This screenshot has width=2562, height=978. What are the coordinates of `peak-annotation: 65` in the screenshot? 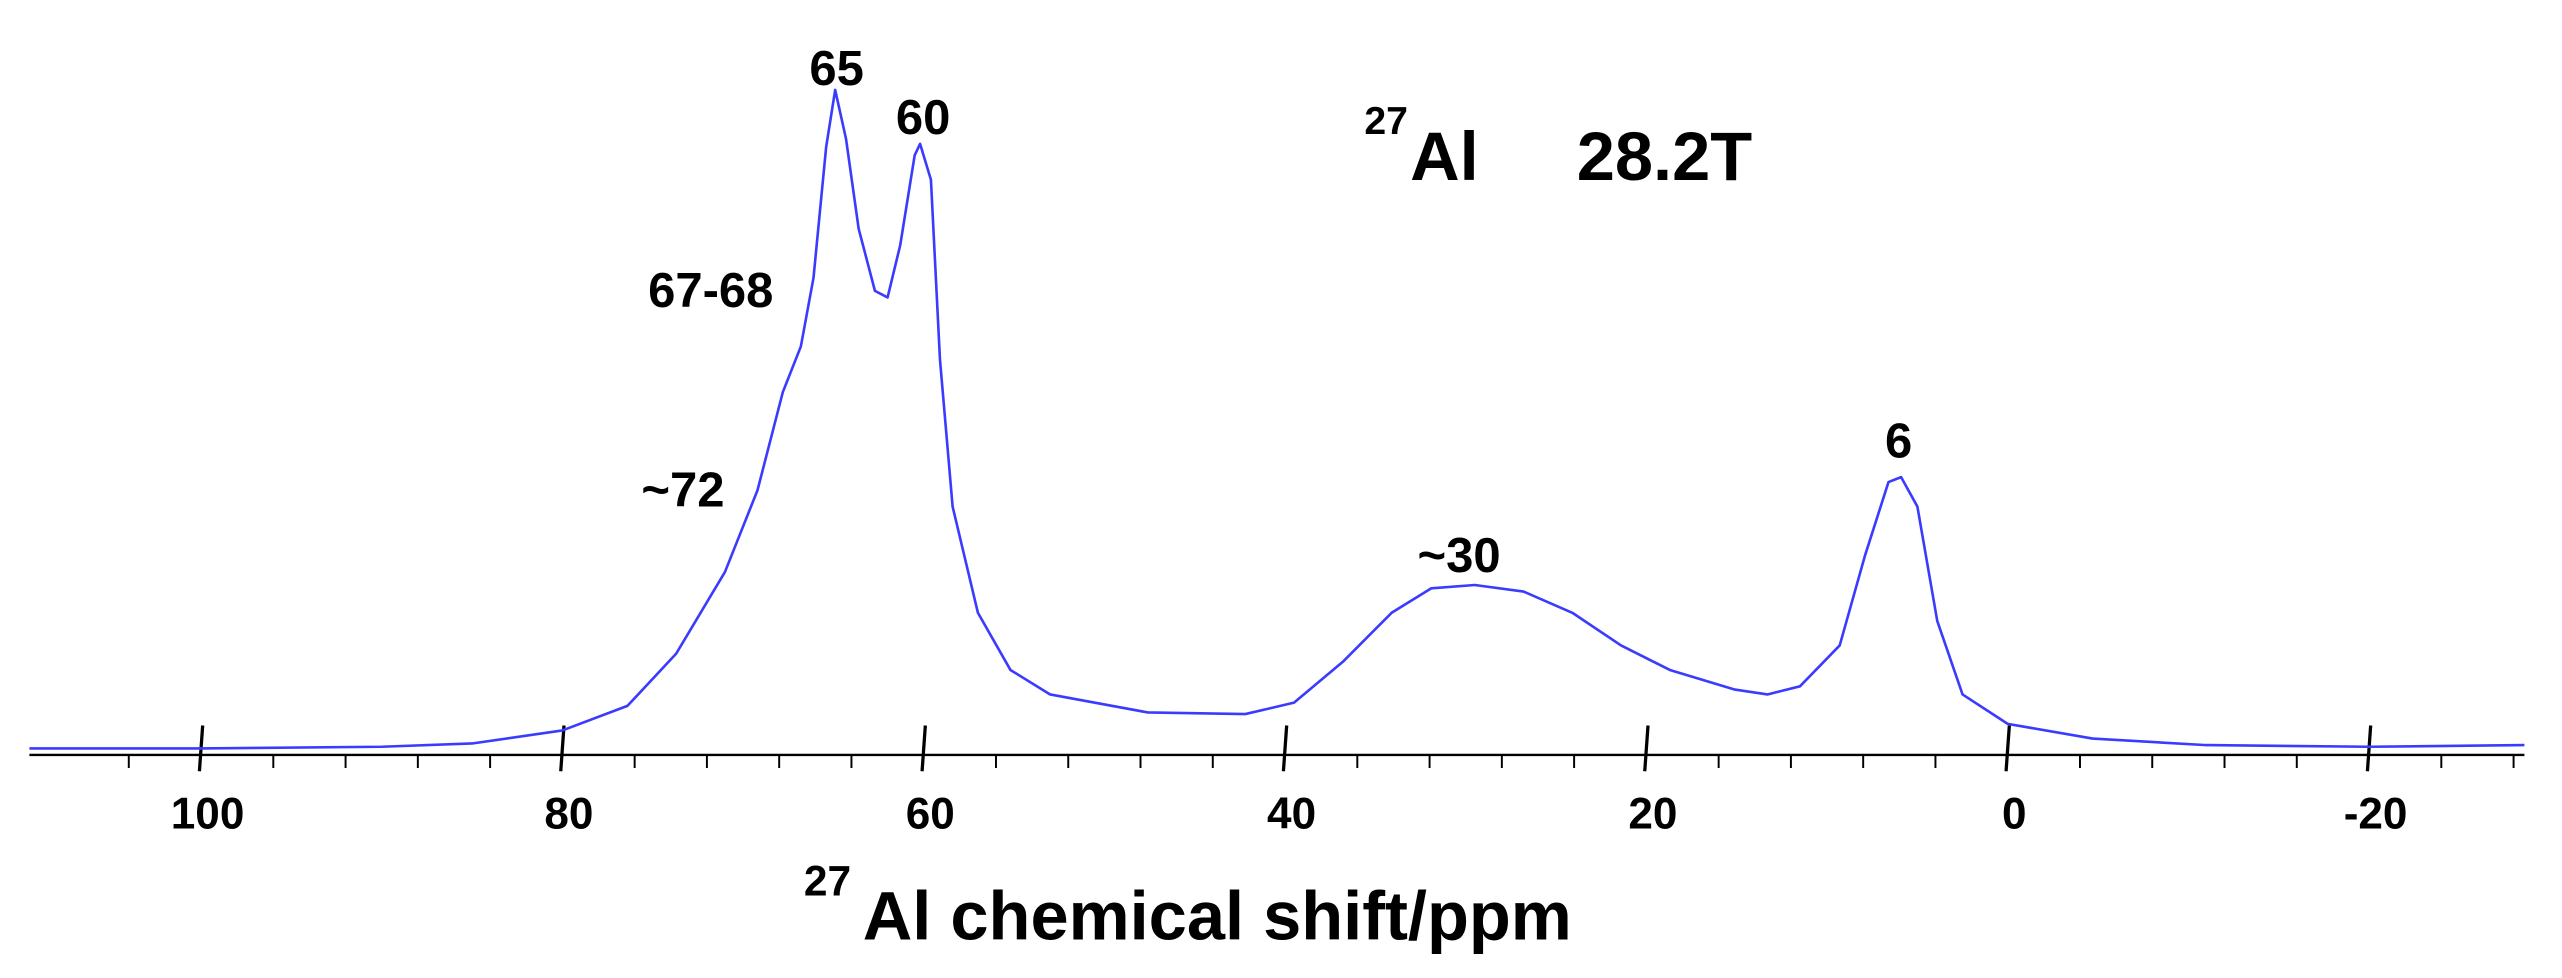 It's located at (836, 69).